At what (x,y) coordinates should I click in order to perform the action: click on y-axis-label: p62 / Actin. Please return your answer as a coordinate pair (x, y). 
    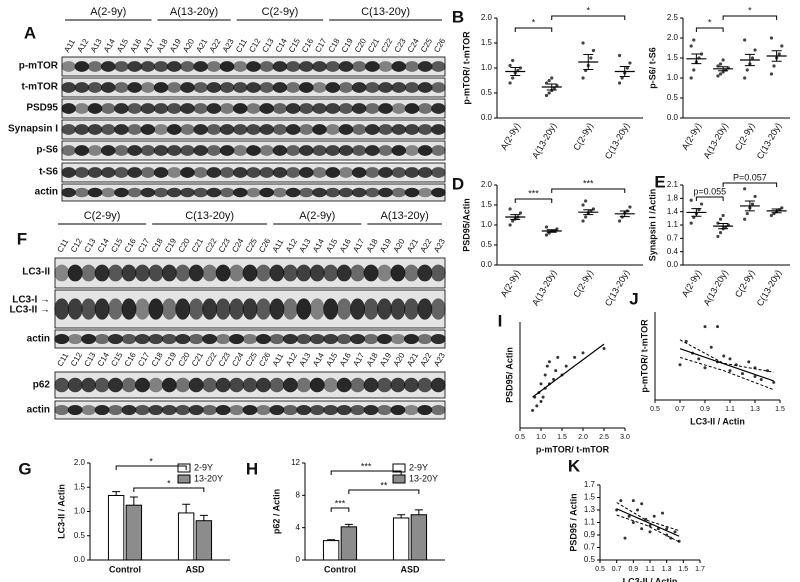
    Looking at the image, I should click on (276, 511).